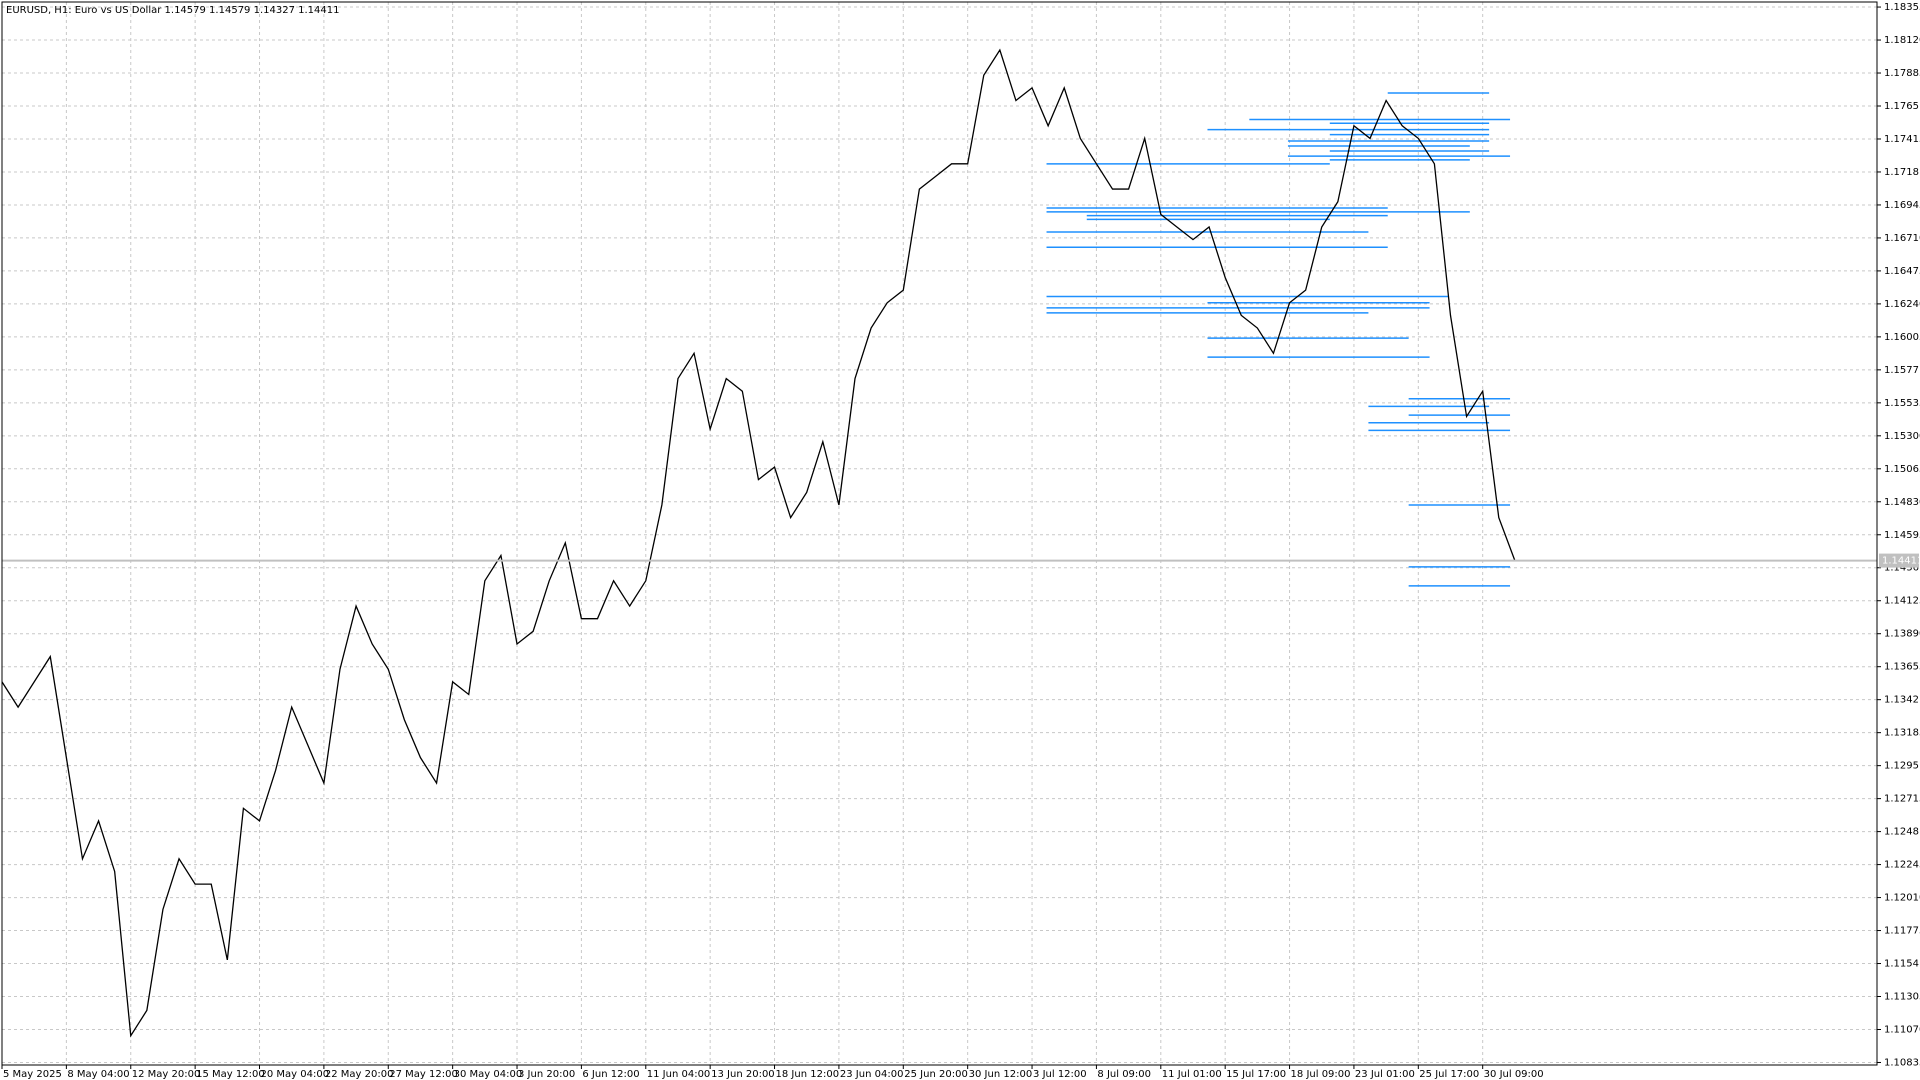 The height and width of the screenshot is (1080, 1920). I want to click on y-tick-label: 1.11305, so click(1902, 997).